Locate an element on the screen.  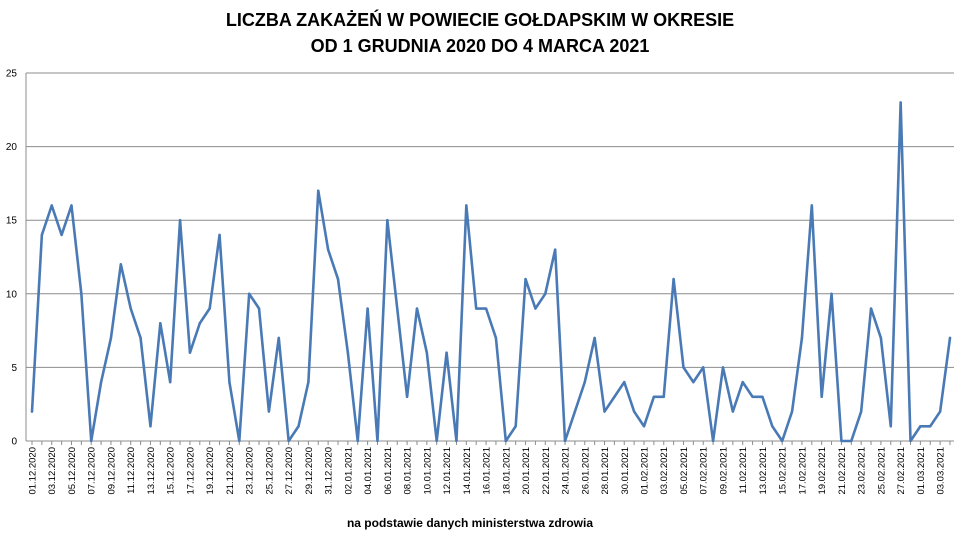
x-tick-label: 17.12.2020 is located at coordinates (190, 471).